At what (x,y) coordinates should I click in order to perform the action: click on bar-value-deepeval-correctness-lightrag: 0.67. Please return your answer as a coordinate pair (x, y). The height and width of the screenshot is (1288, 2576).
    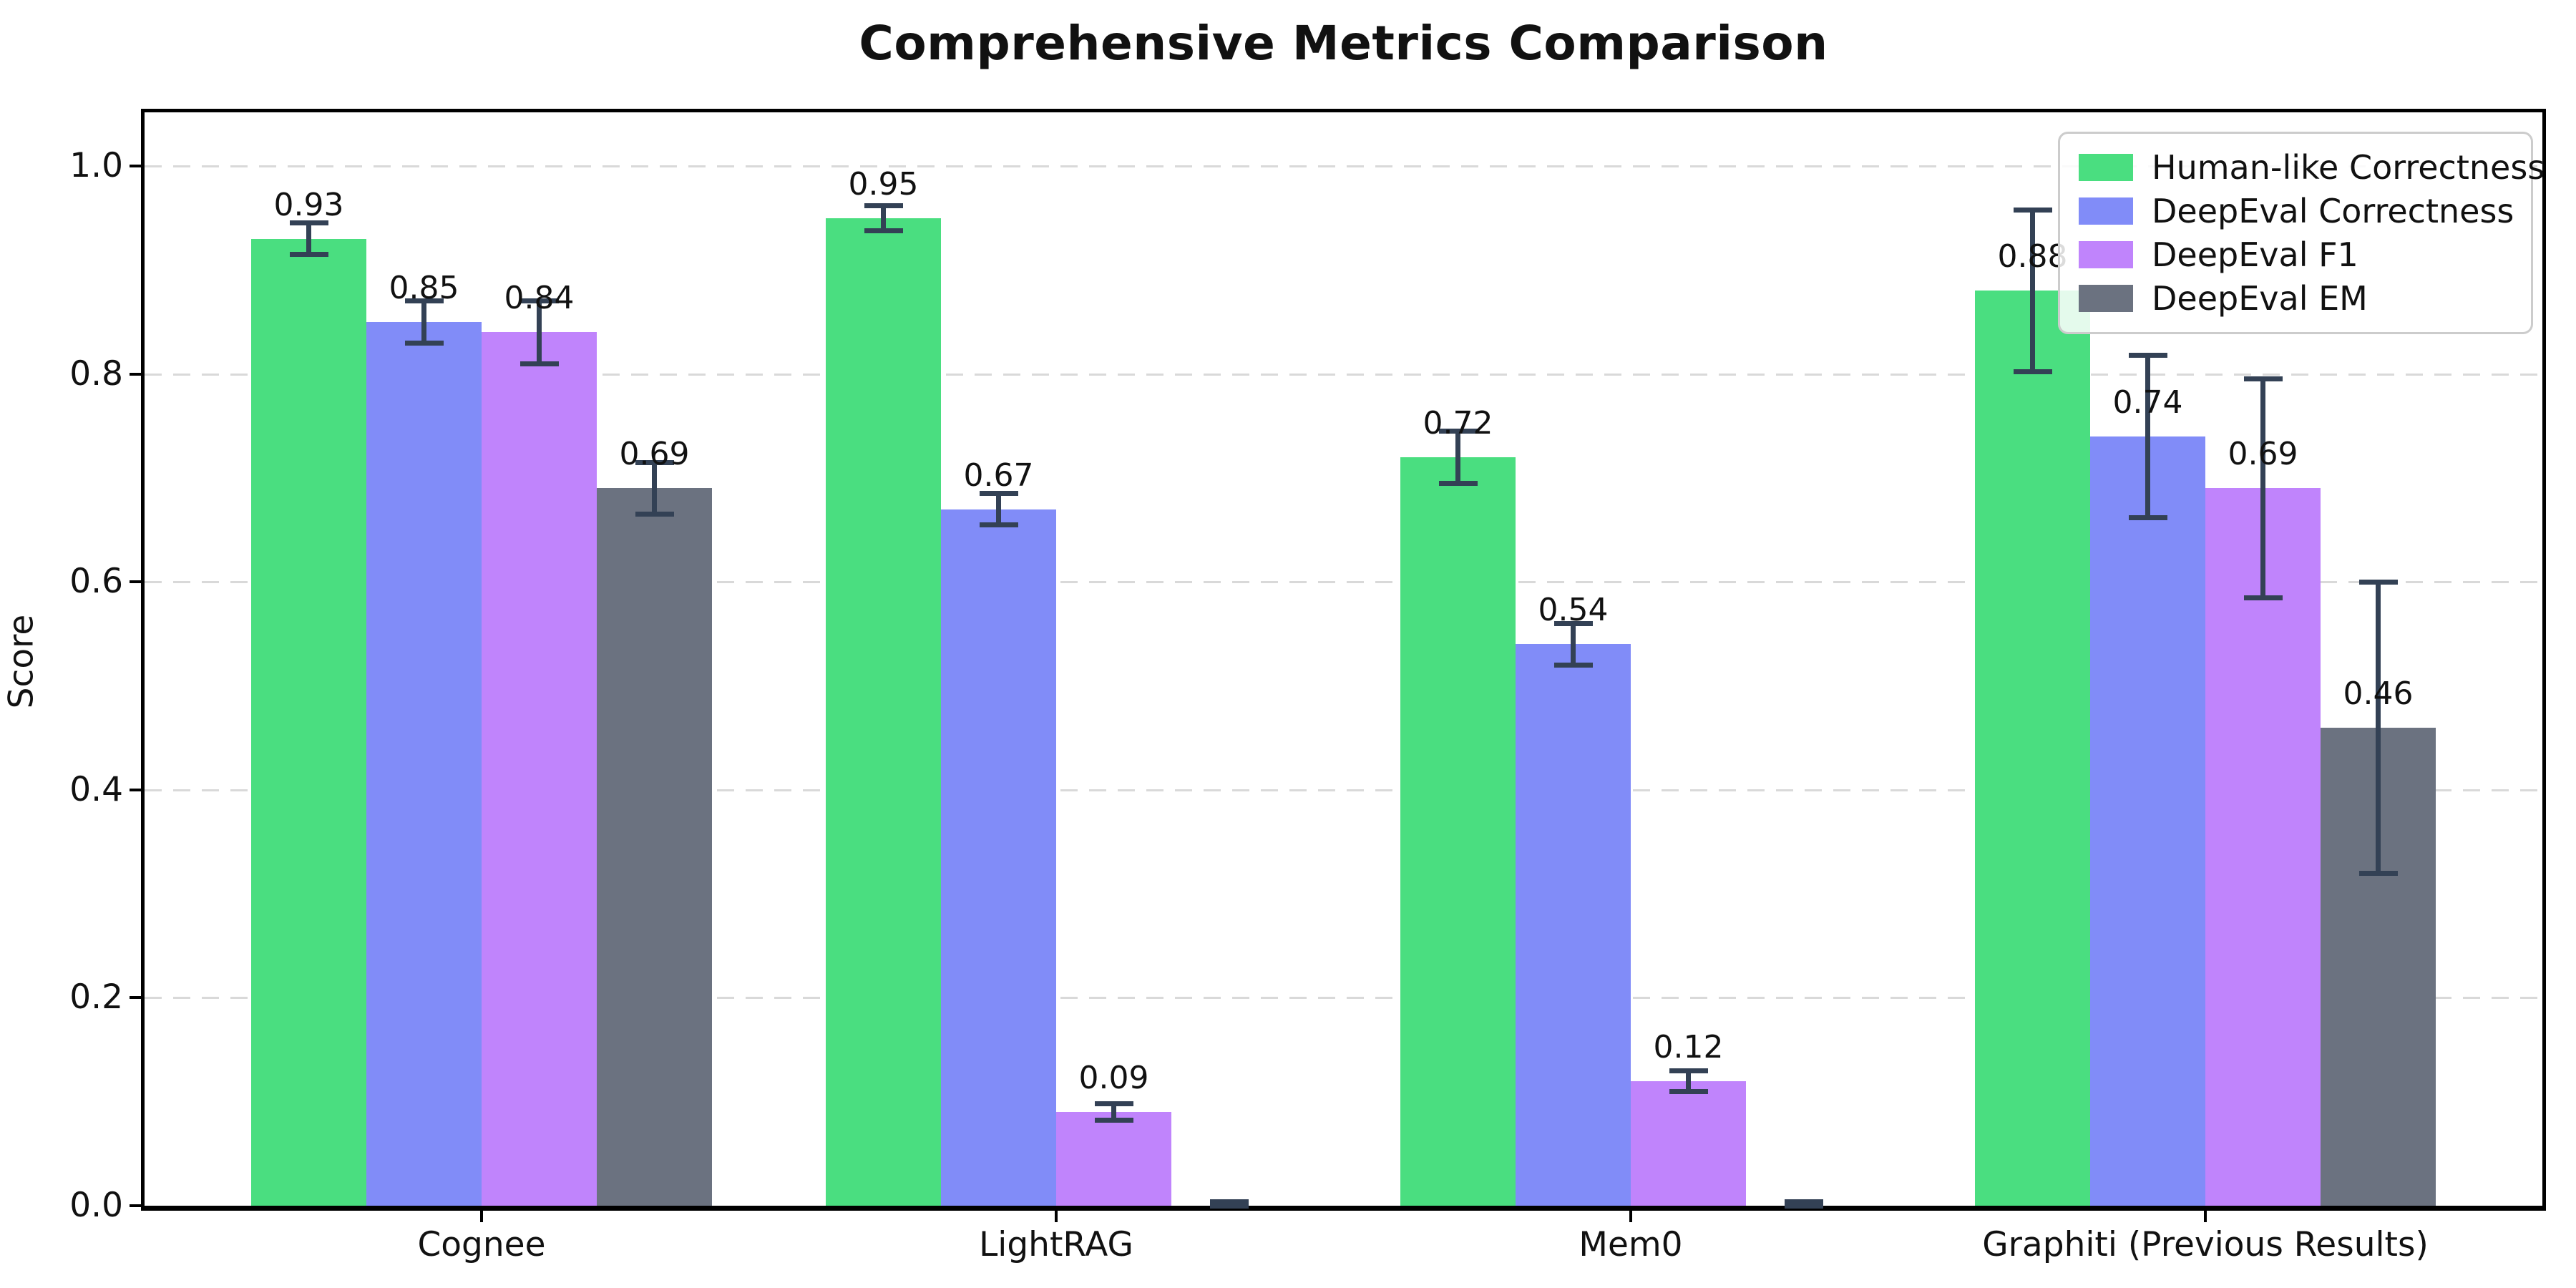
    Looking at the image, I should click on (998, 475).